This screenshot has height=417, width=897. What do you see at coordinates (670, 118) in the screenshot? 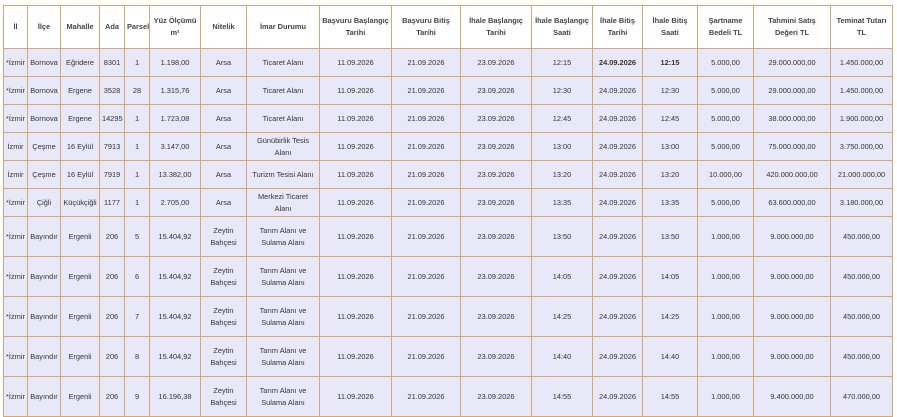
I see `table-cell: 12:45` at bounding box center [670, 118].